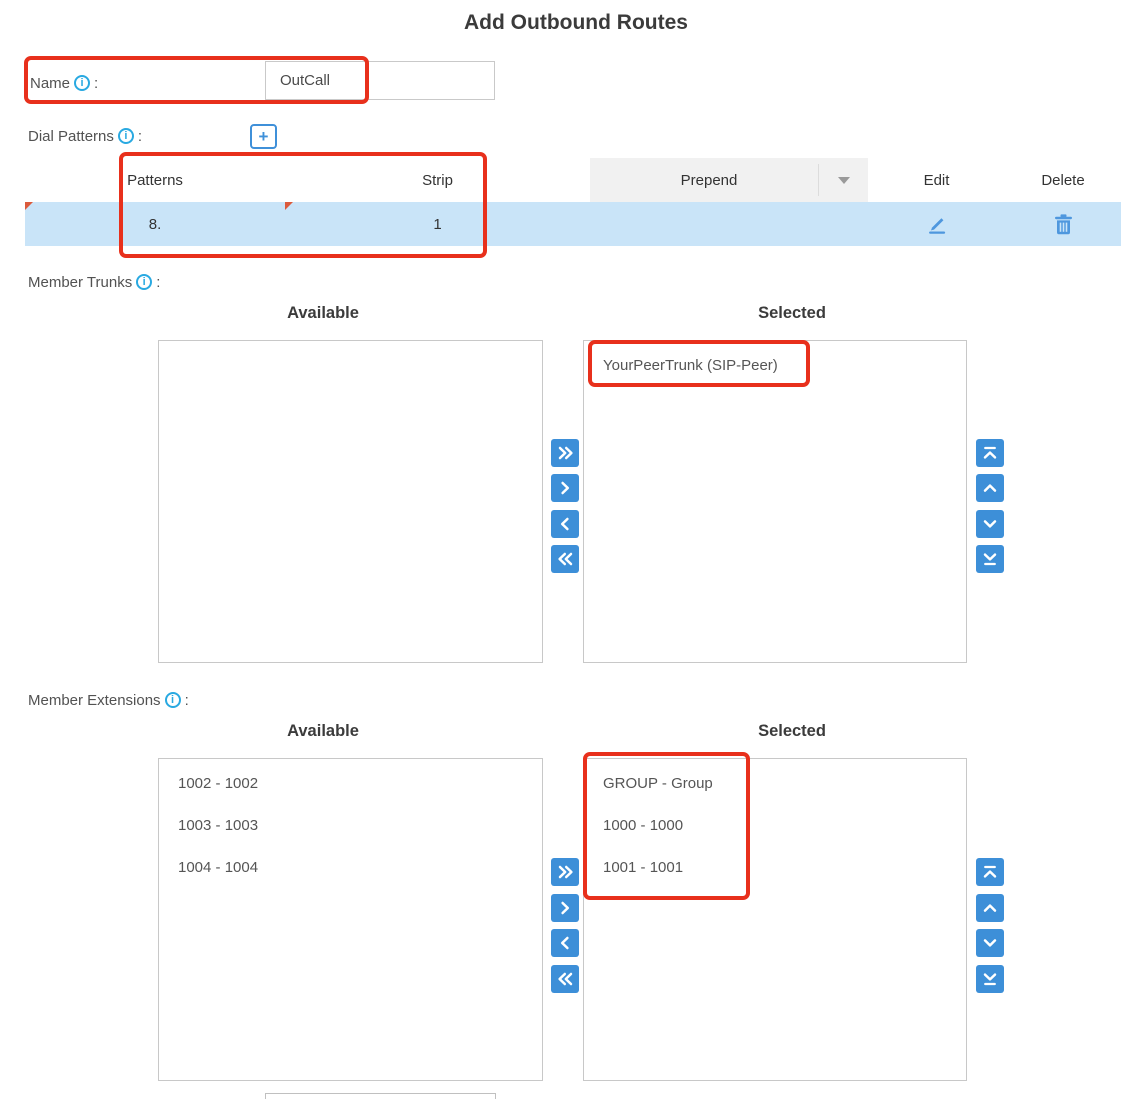 This screenshot has height=1099, width=1121. Describe the element at coordinates (155, 180) in the screenshot. I see `col-header-patterns: Patterns` at that location.